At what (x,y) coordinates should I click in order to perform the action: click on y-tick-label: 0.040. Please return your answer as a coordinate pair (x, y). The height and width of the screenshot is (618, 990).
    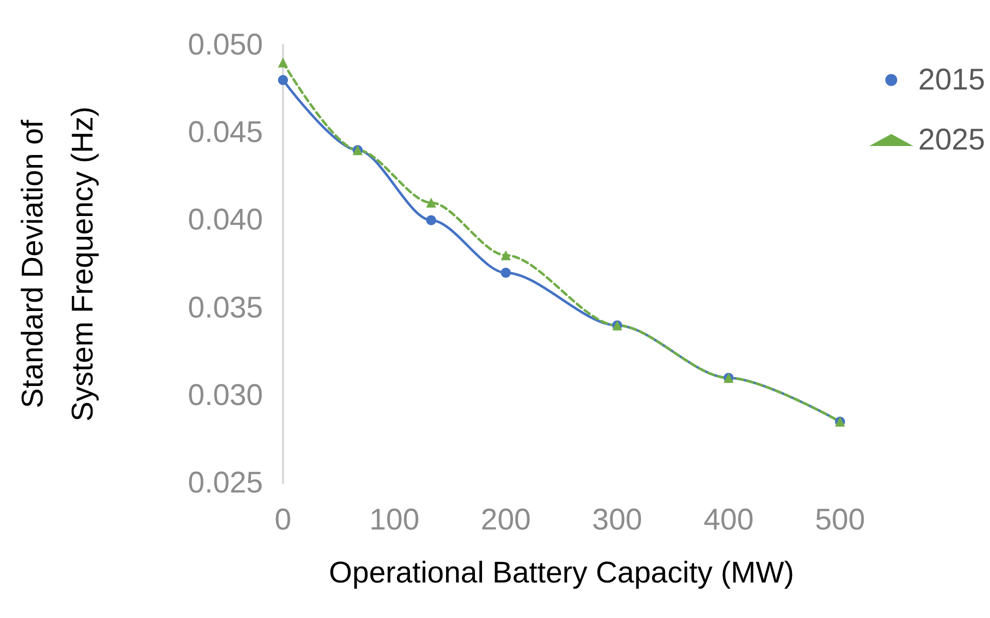
    Looking at the image, I should click on (225, 220).